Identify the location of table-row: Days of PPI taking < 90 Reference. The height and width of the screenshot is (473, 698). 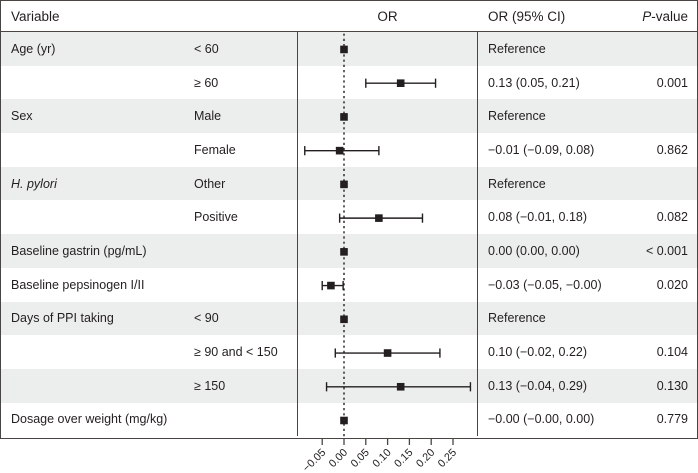
(349, 318).